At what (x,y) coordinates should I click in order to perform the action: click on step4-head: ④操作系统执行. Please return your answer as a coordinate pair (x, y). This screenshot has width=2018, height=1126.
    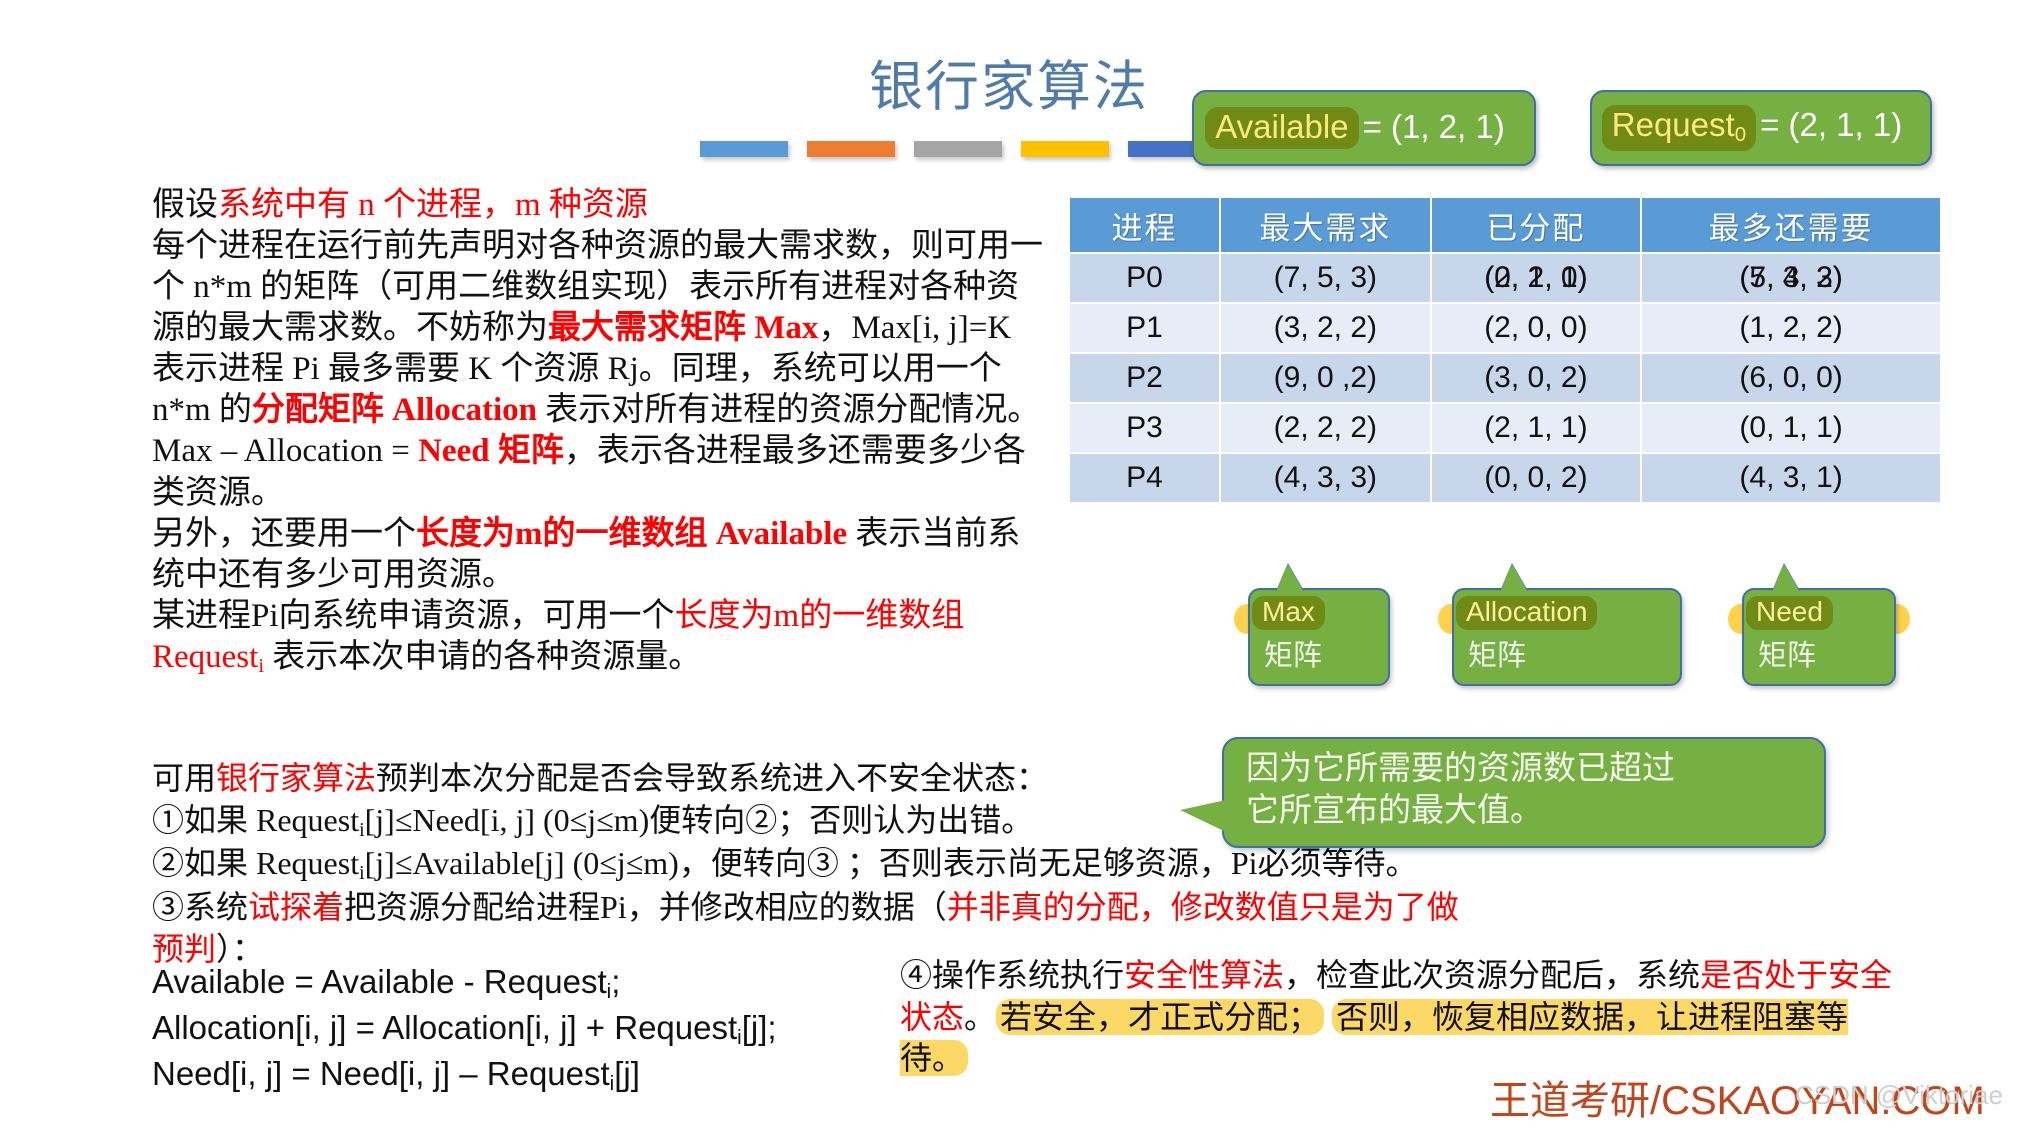
    Looking at the image, I should click on (1012, 975).